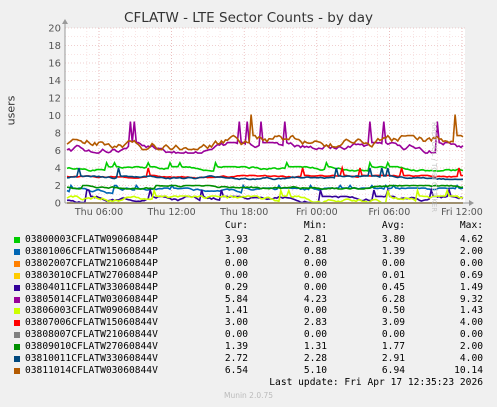  Describe the element at coordinates (58, 151) in the screenshot. I see `y-tick-label-3: 6` at that location.